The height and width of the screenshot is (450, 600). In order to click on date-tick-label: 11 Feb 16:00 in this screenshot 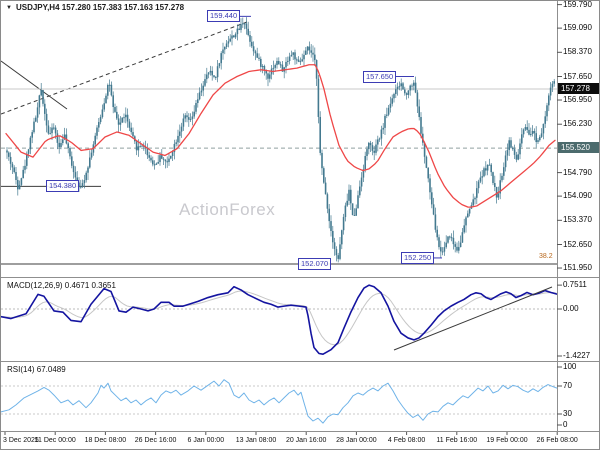, I will do `click(457, 440)`.